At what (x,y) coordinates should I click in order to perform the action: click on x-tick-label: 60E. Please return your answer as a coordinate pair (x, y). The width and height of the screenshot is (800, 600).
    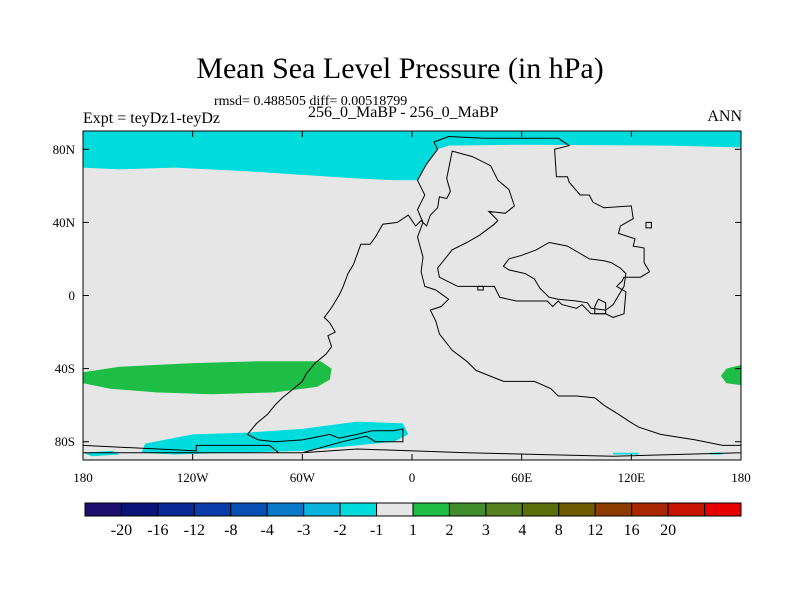
    Looking at the image, I should click on (521, 477).